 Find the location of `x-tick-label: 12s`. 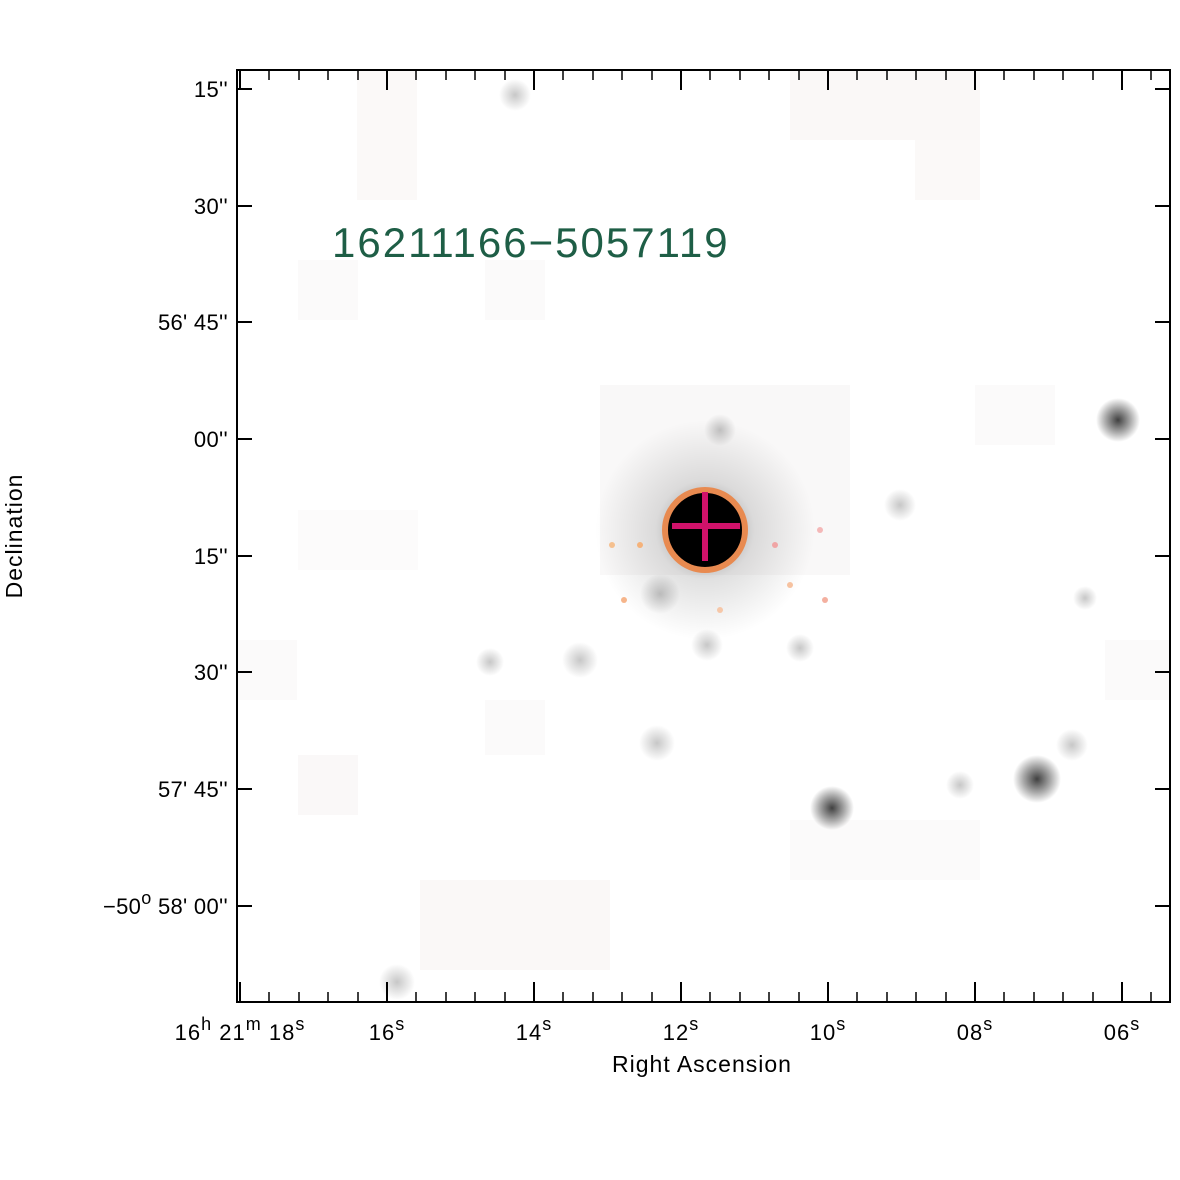

x-tick-label: 12s is located at coordinates (681, 1029).